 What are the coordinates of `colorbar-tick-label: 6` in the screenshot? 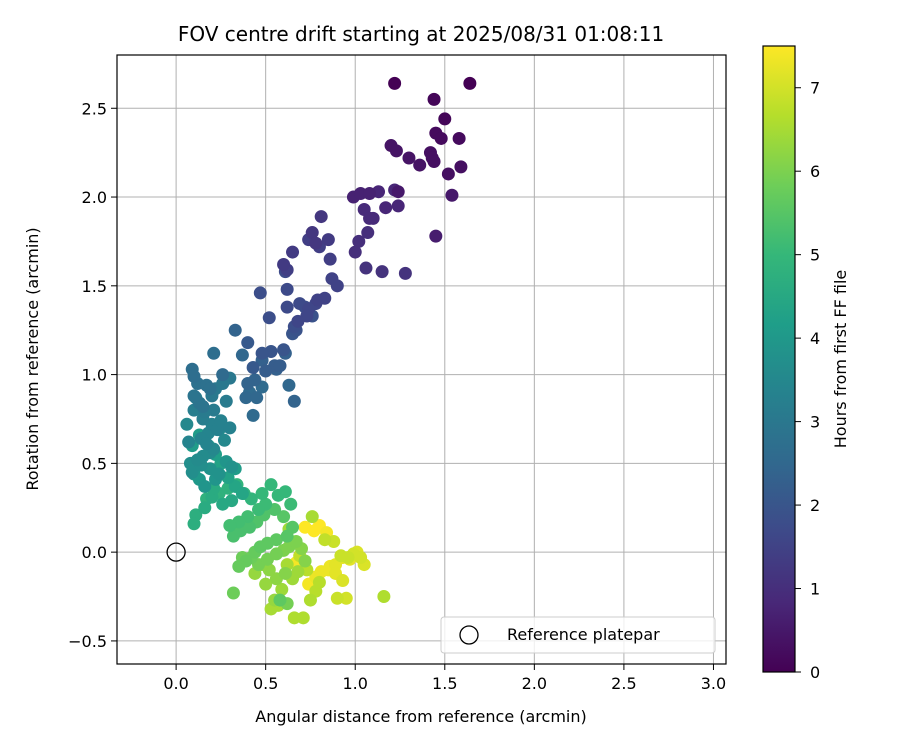 It's located at (815, 171).